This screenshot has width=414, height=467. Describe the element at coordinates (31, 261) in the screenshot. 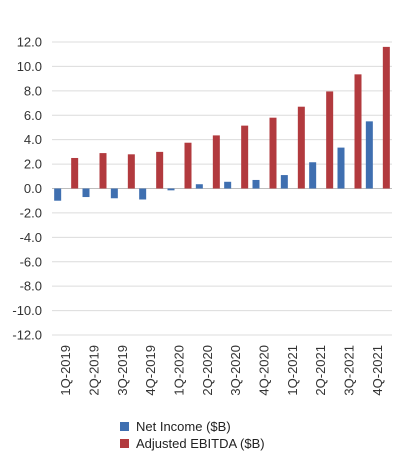

I see `y-tick-label: -6.0` at that location.